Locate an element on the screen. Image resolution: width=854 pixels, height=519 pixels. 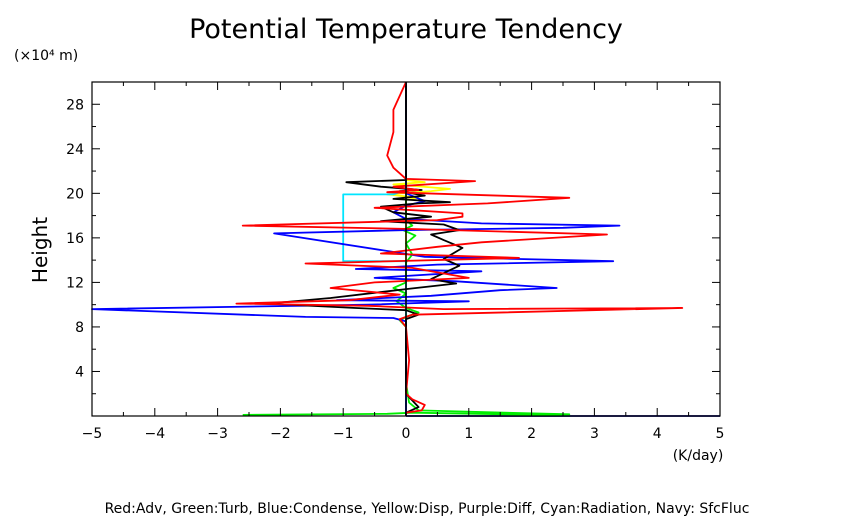
y-unit-label: (×10⁴ m) is located at coordinates (46, 56).